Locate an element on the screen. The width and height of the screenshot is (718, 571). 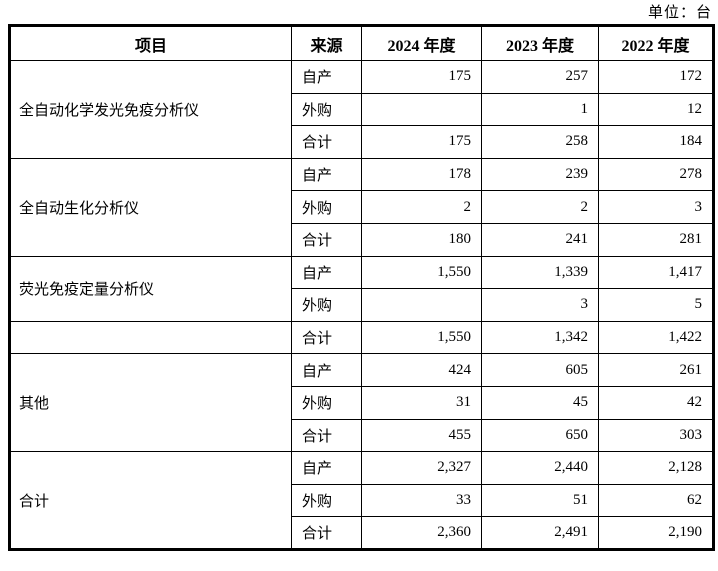
value-cell: 241 is located at coordinates (540, 239).